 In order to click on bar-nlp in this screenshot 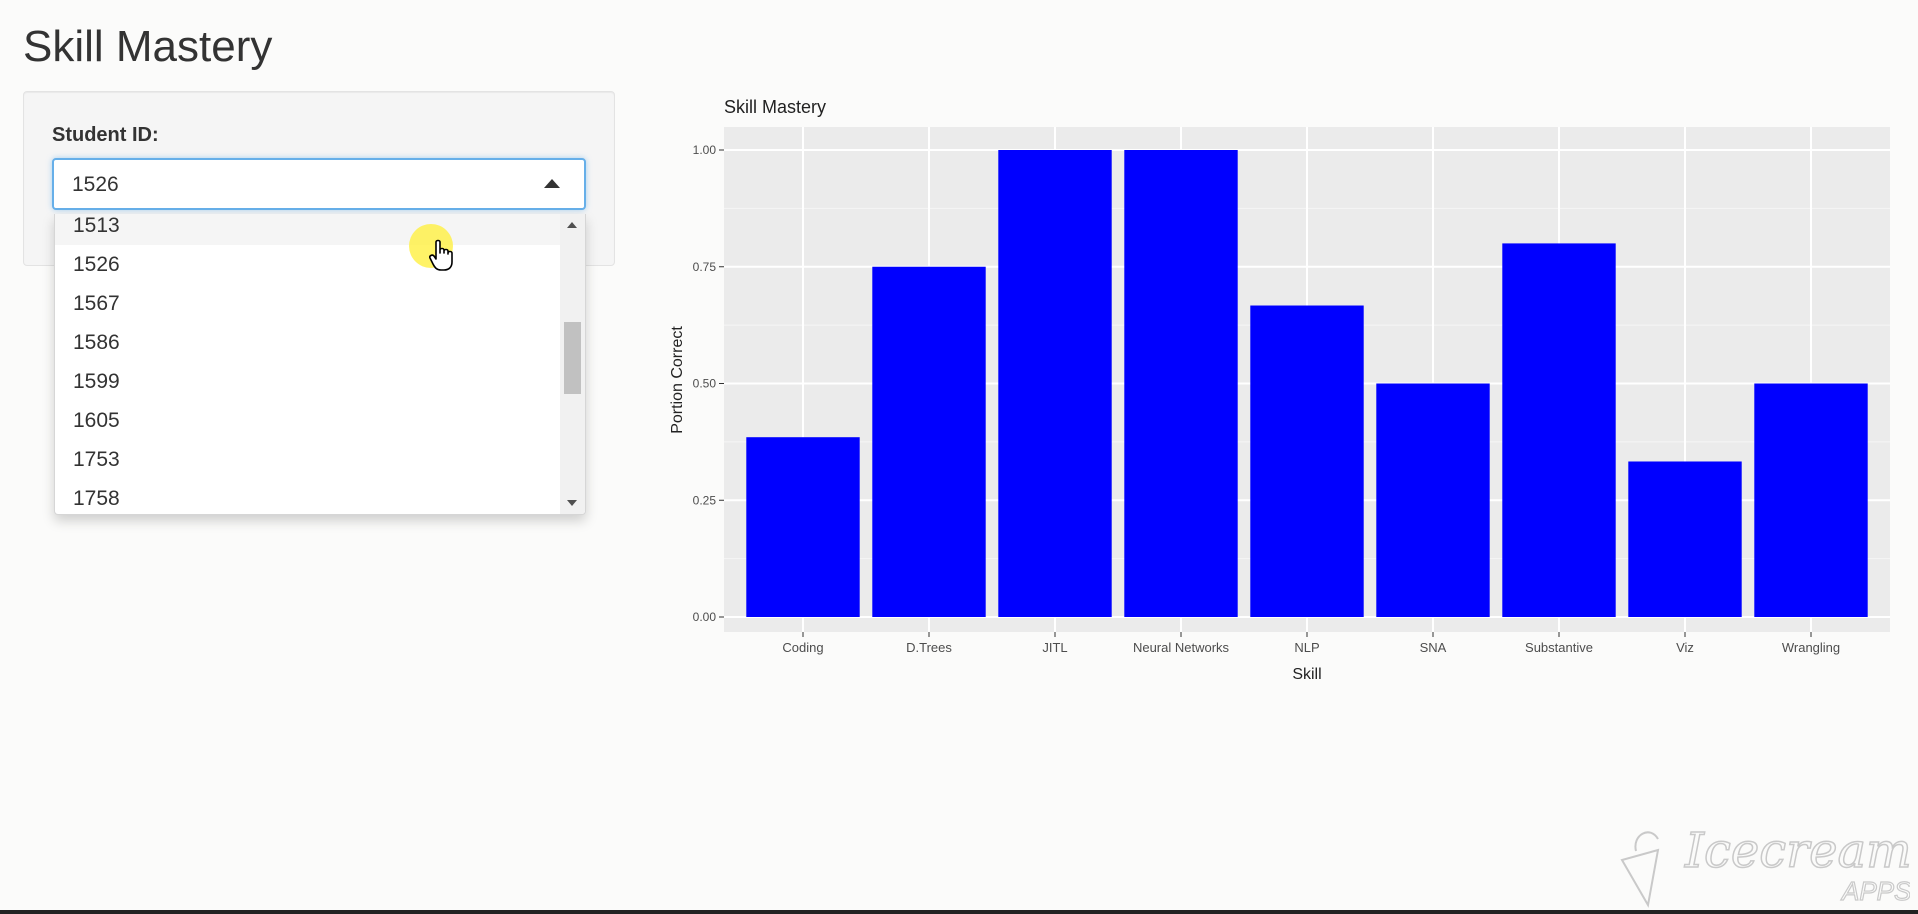, I will do `click(1307, 461)`.